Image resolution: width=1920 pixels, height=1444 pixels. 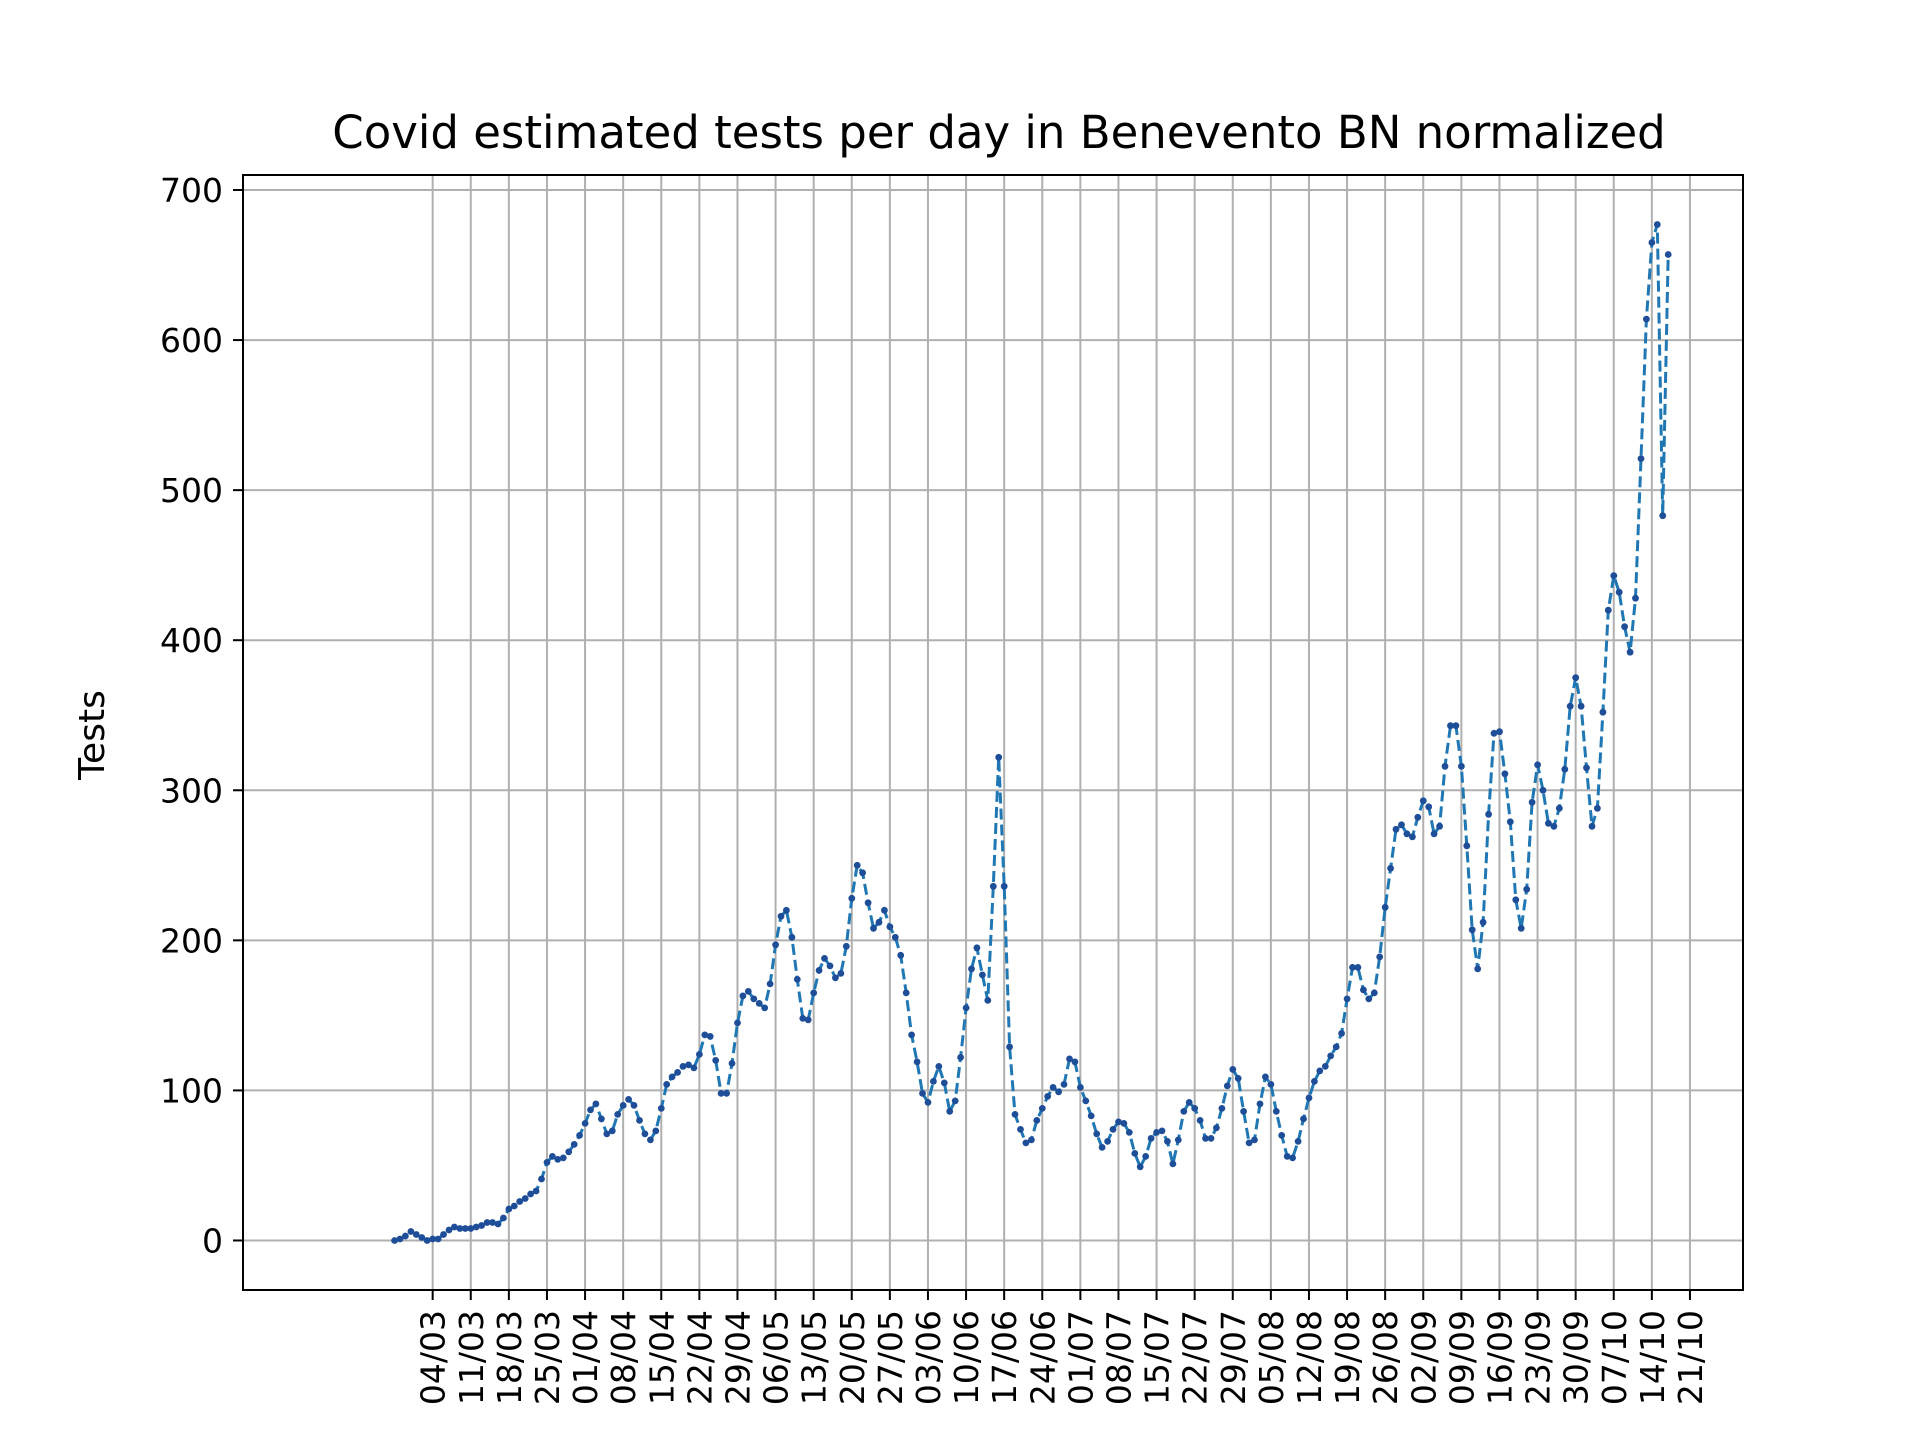 I want to click on x-tick-label: 07/10, so click(x=1614, y=1357).